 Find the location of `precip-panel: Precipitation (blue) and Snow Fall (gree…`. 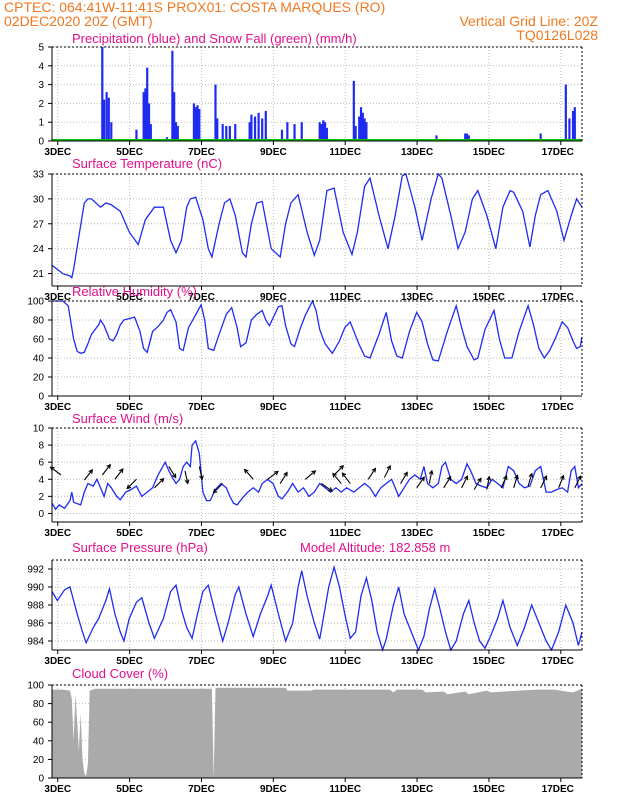

precip-panel: Precipitation (blue) and Snow Fall (gree… is located at coordinates (310, 94).